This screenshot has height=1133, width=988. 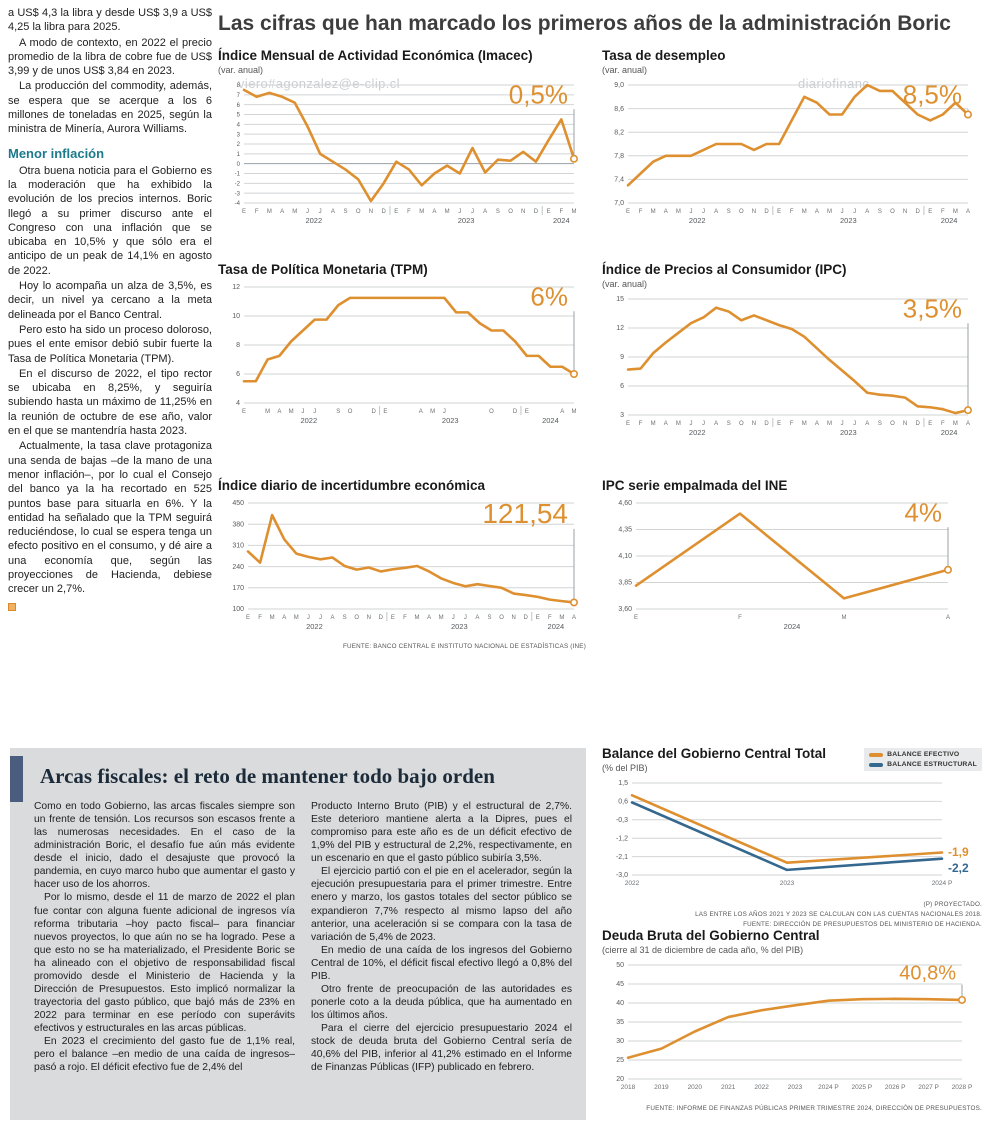 I want to click on chart-subtitle: (% del PIB), so click(x=625, y=768).